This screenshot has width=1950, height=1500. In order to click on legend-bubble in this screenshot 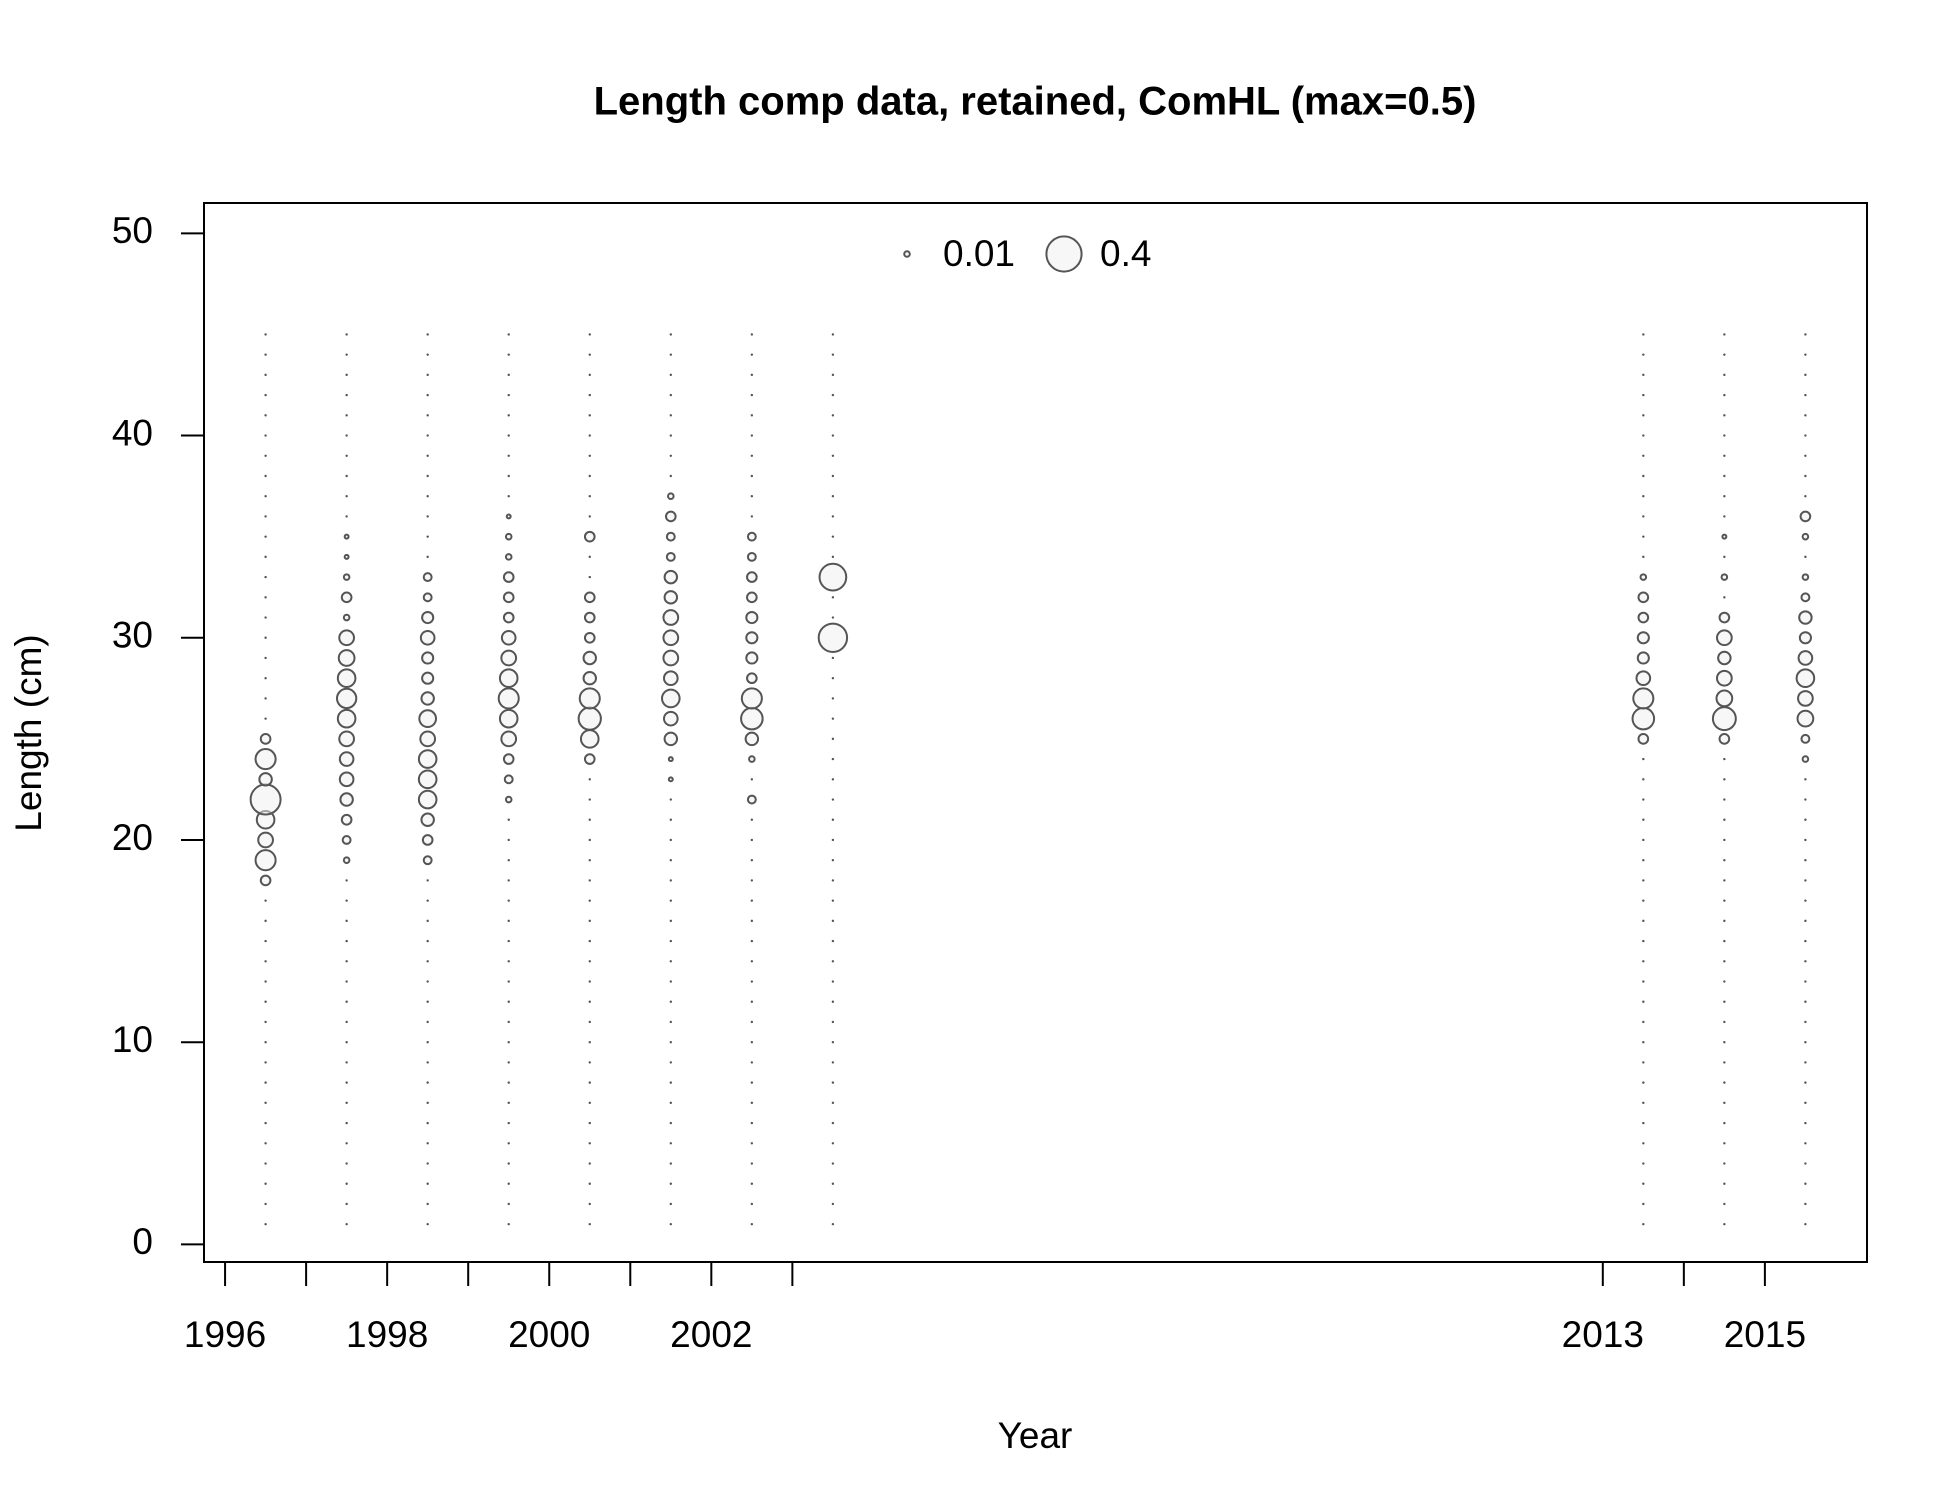, I will do `click(1064, 254)`.